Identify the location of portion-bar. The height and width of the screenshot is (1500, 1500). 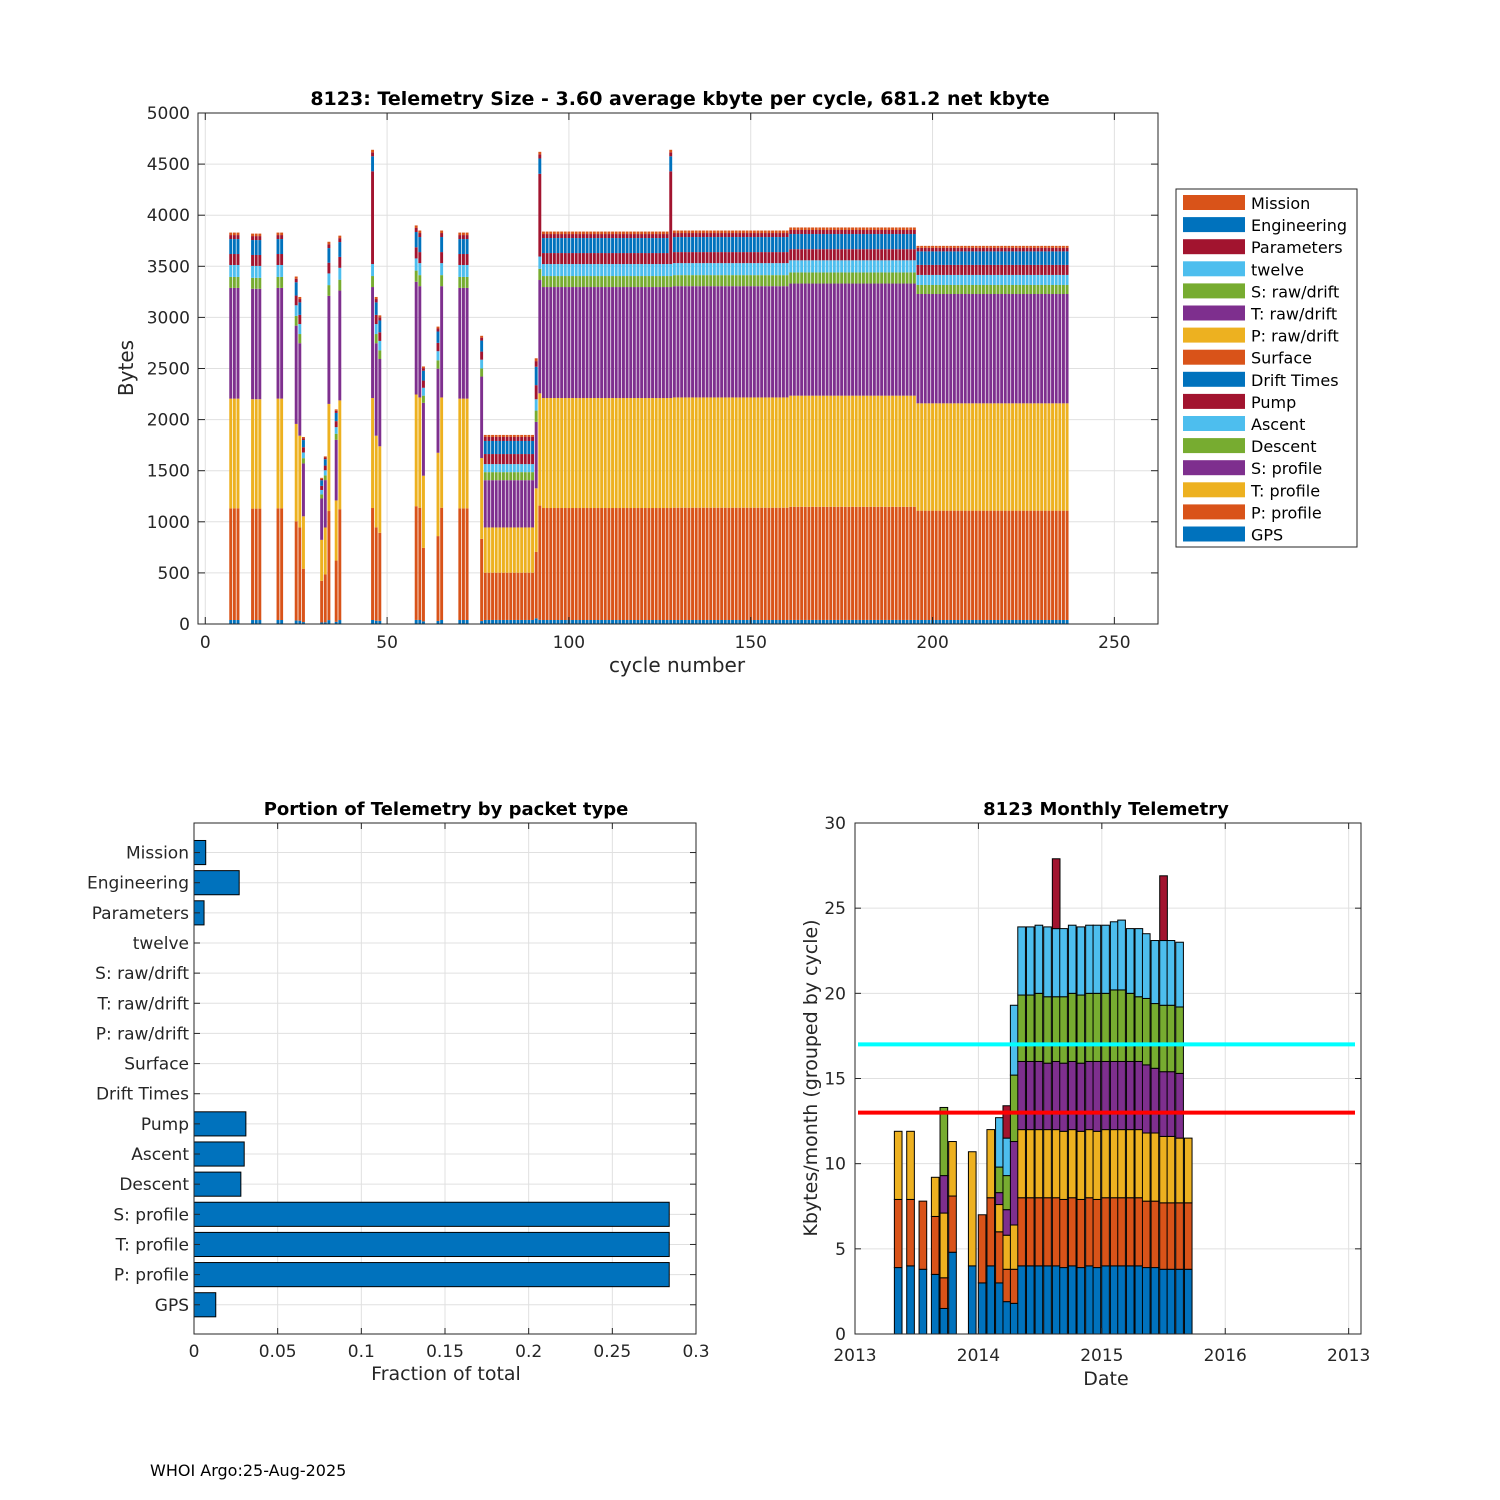
(431, 1244).